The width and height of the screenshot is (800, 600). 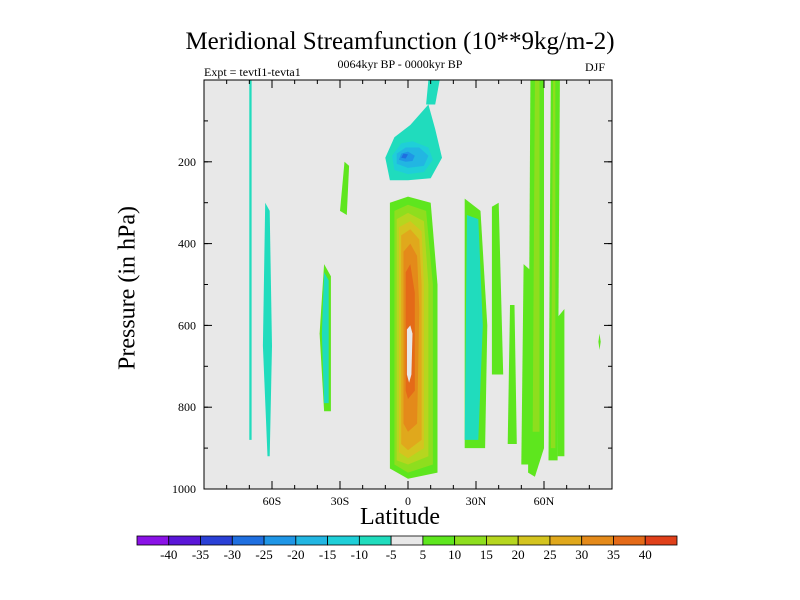 I want to click on y-tick-label: 400, so click(x=187, y=244).